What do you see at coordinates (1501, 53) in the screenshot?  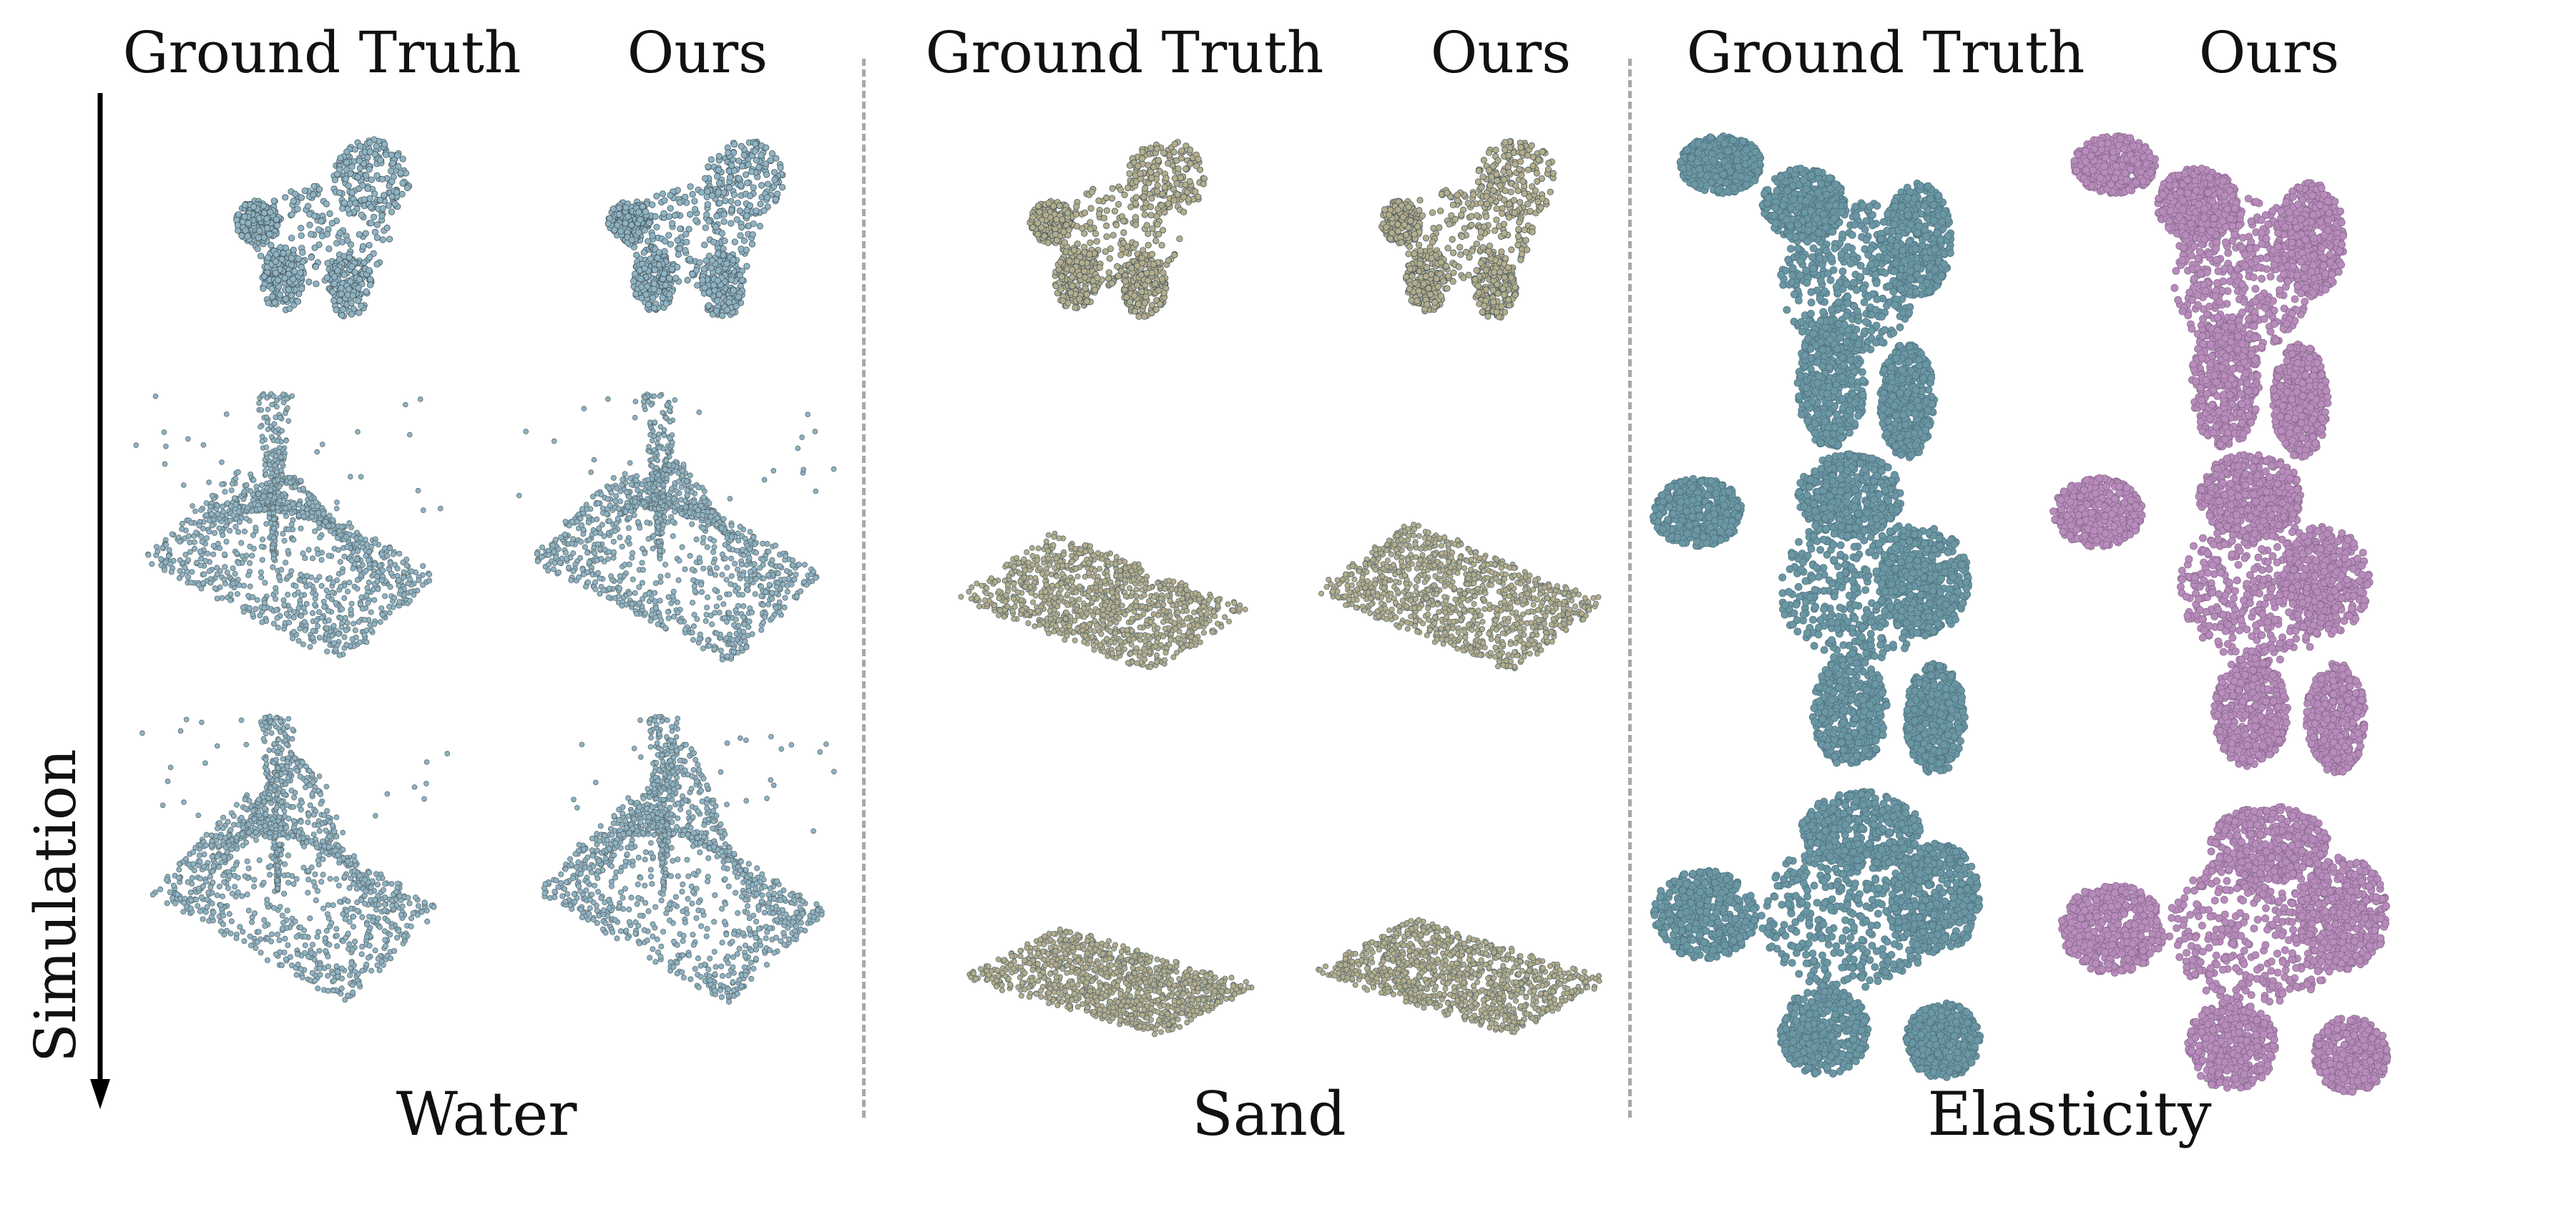 I see `header-sand-ours: Ours` at bounding box center [1501, 53].